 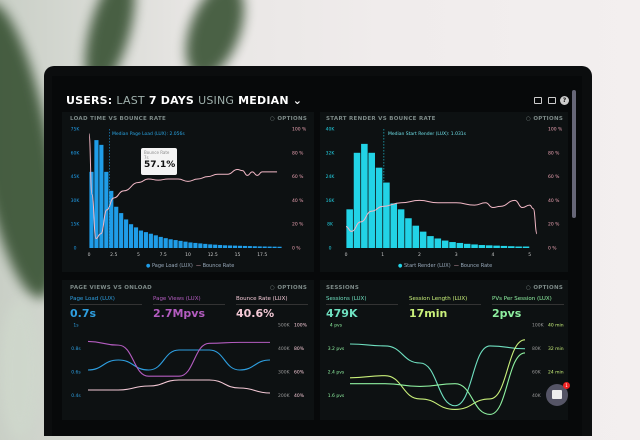 What do you see at coordinates (297, 100) in the screenshot?
I see `chevron-down-icon: ⌄` at bounding box center [297, 100].